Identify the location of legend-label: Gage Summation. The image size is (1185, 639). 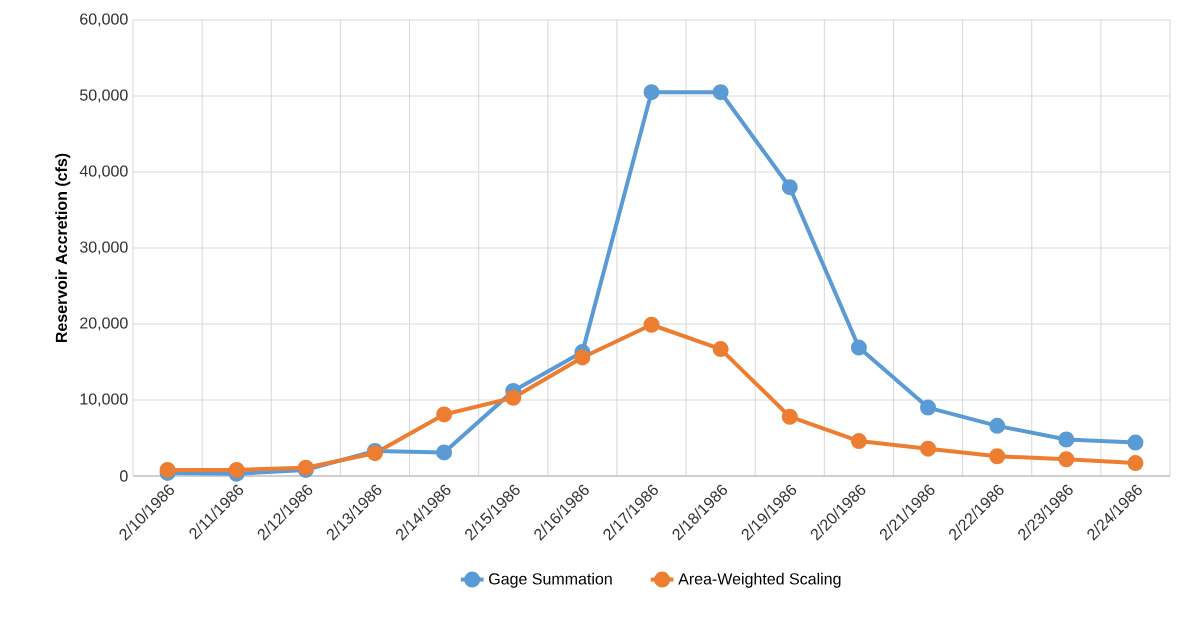
(550, 580).